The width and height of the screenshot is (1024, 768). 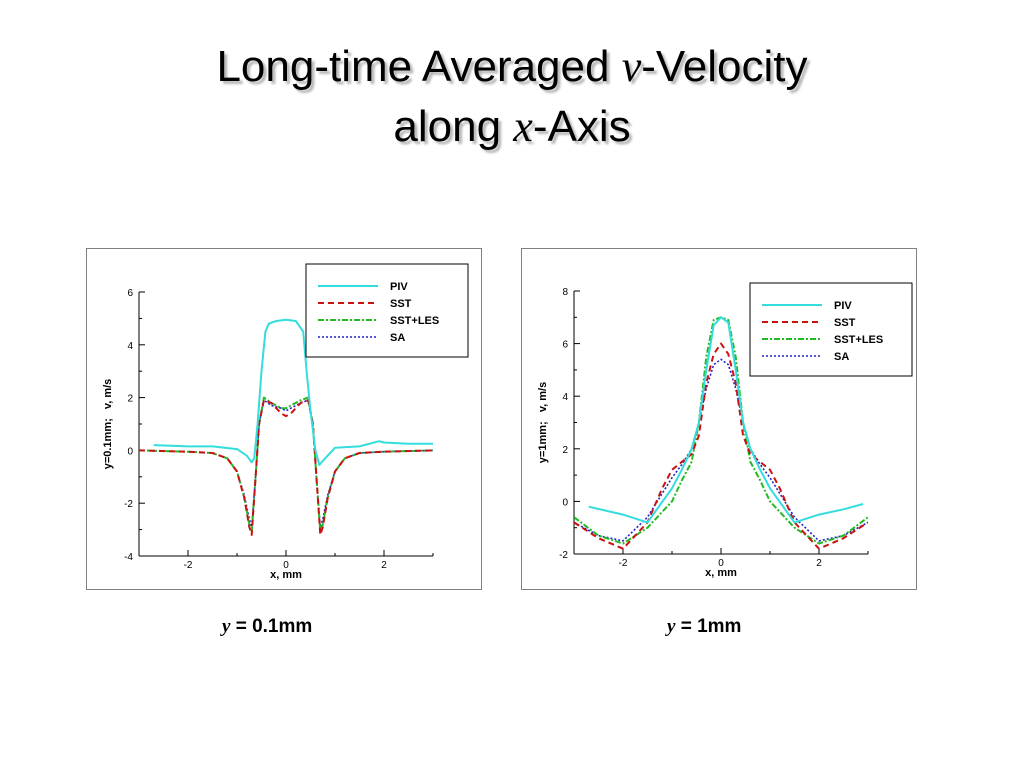 What do you see at coordinates (271, 626) in the screenshot?
I see `caption-text: = 0.1mm` at bounding box center [271, 626].